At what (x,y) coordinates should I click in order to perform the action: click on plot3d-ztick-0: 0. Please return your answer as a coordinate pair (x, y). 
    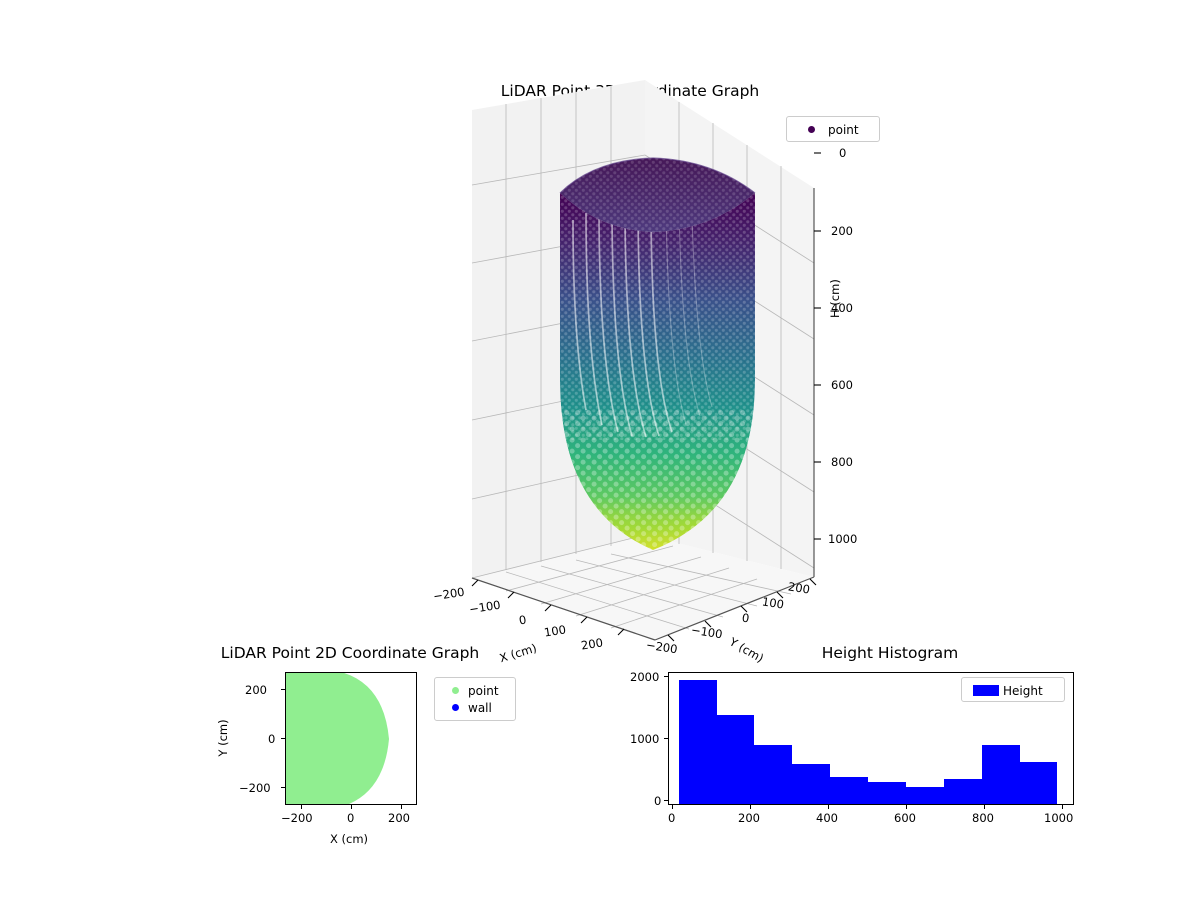
    Looking at the image, I should click on (843, 153).